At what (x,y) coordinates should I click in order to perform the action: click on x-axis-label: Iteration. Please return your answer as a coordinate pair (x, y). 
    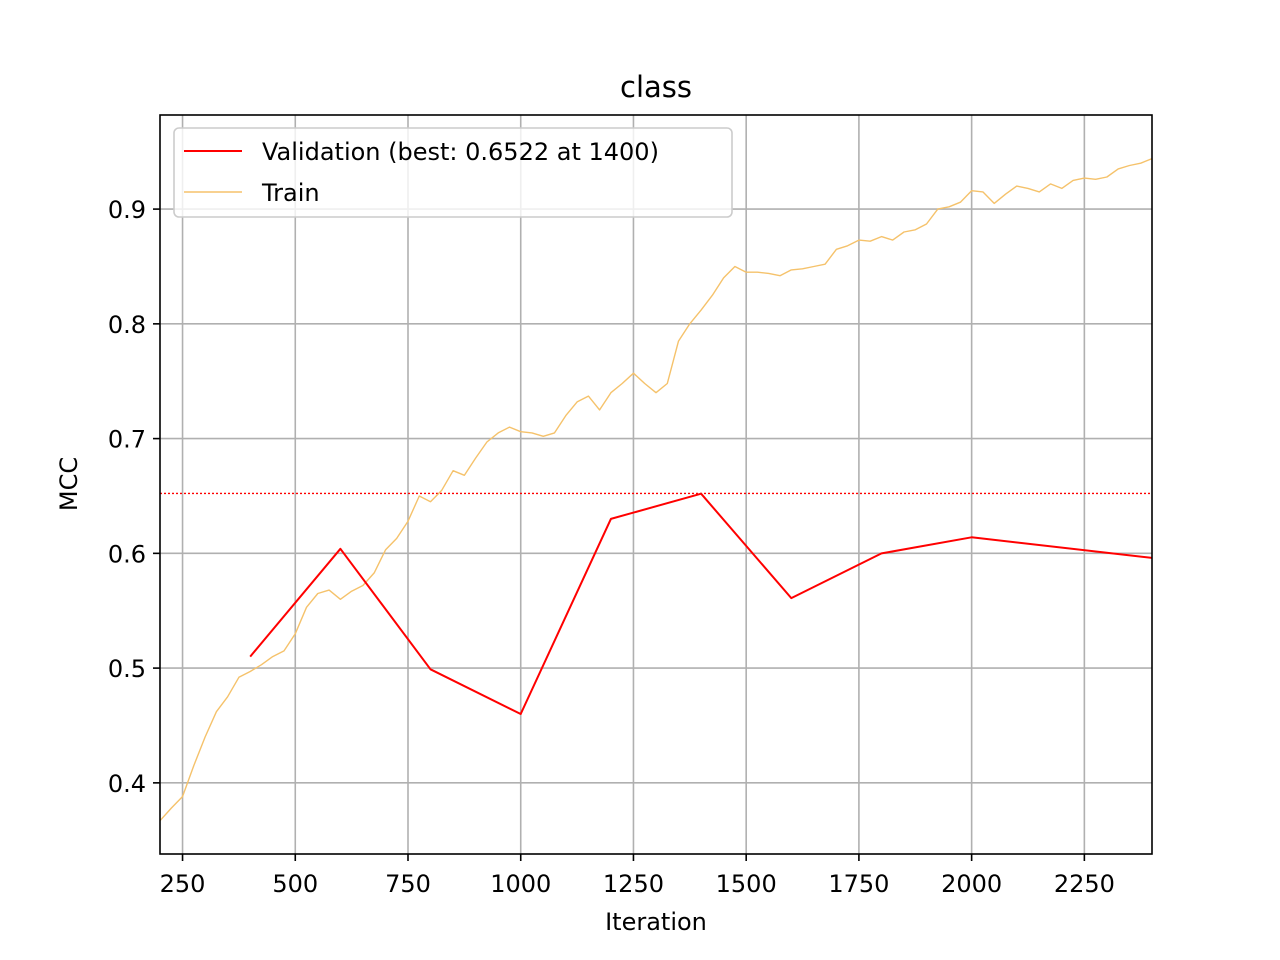
    Looking at the image, I should click on (656, 922).